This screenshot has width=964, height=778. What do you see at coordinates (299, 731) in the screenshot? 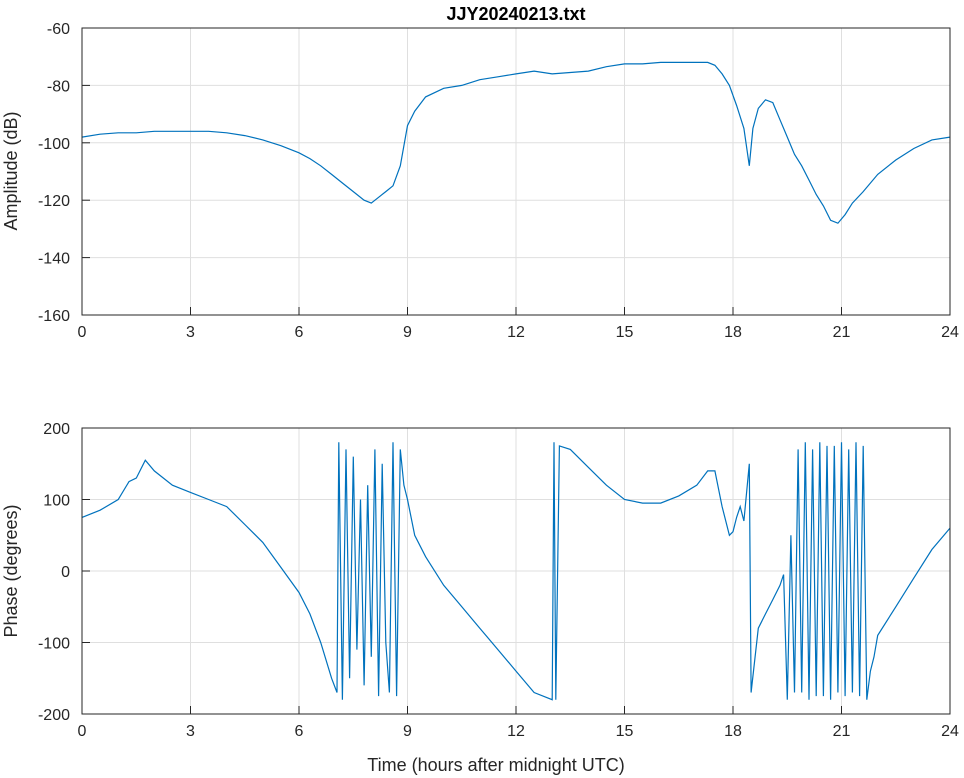
I see `phase-x-tick-label: 6` at bounding box center [299, 731].